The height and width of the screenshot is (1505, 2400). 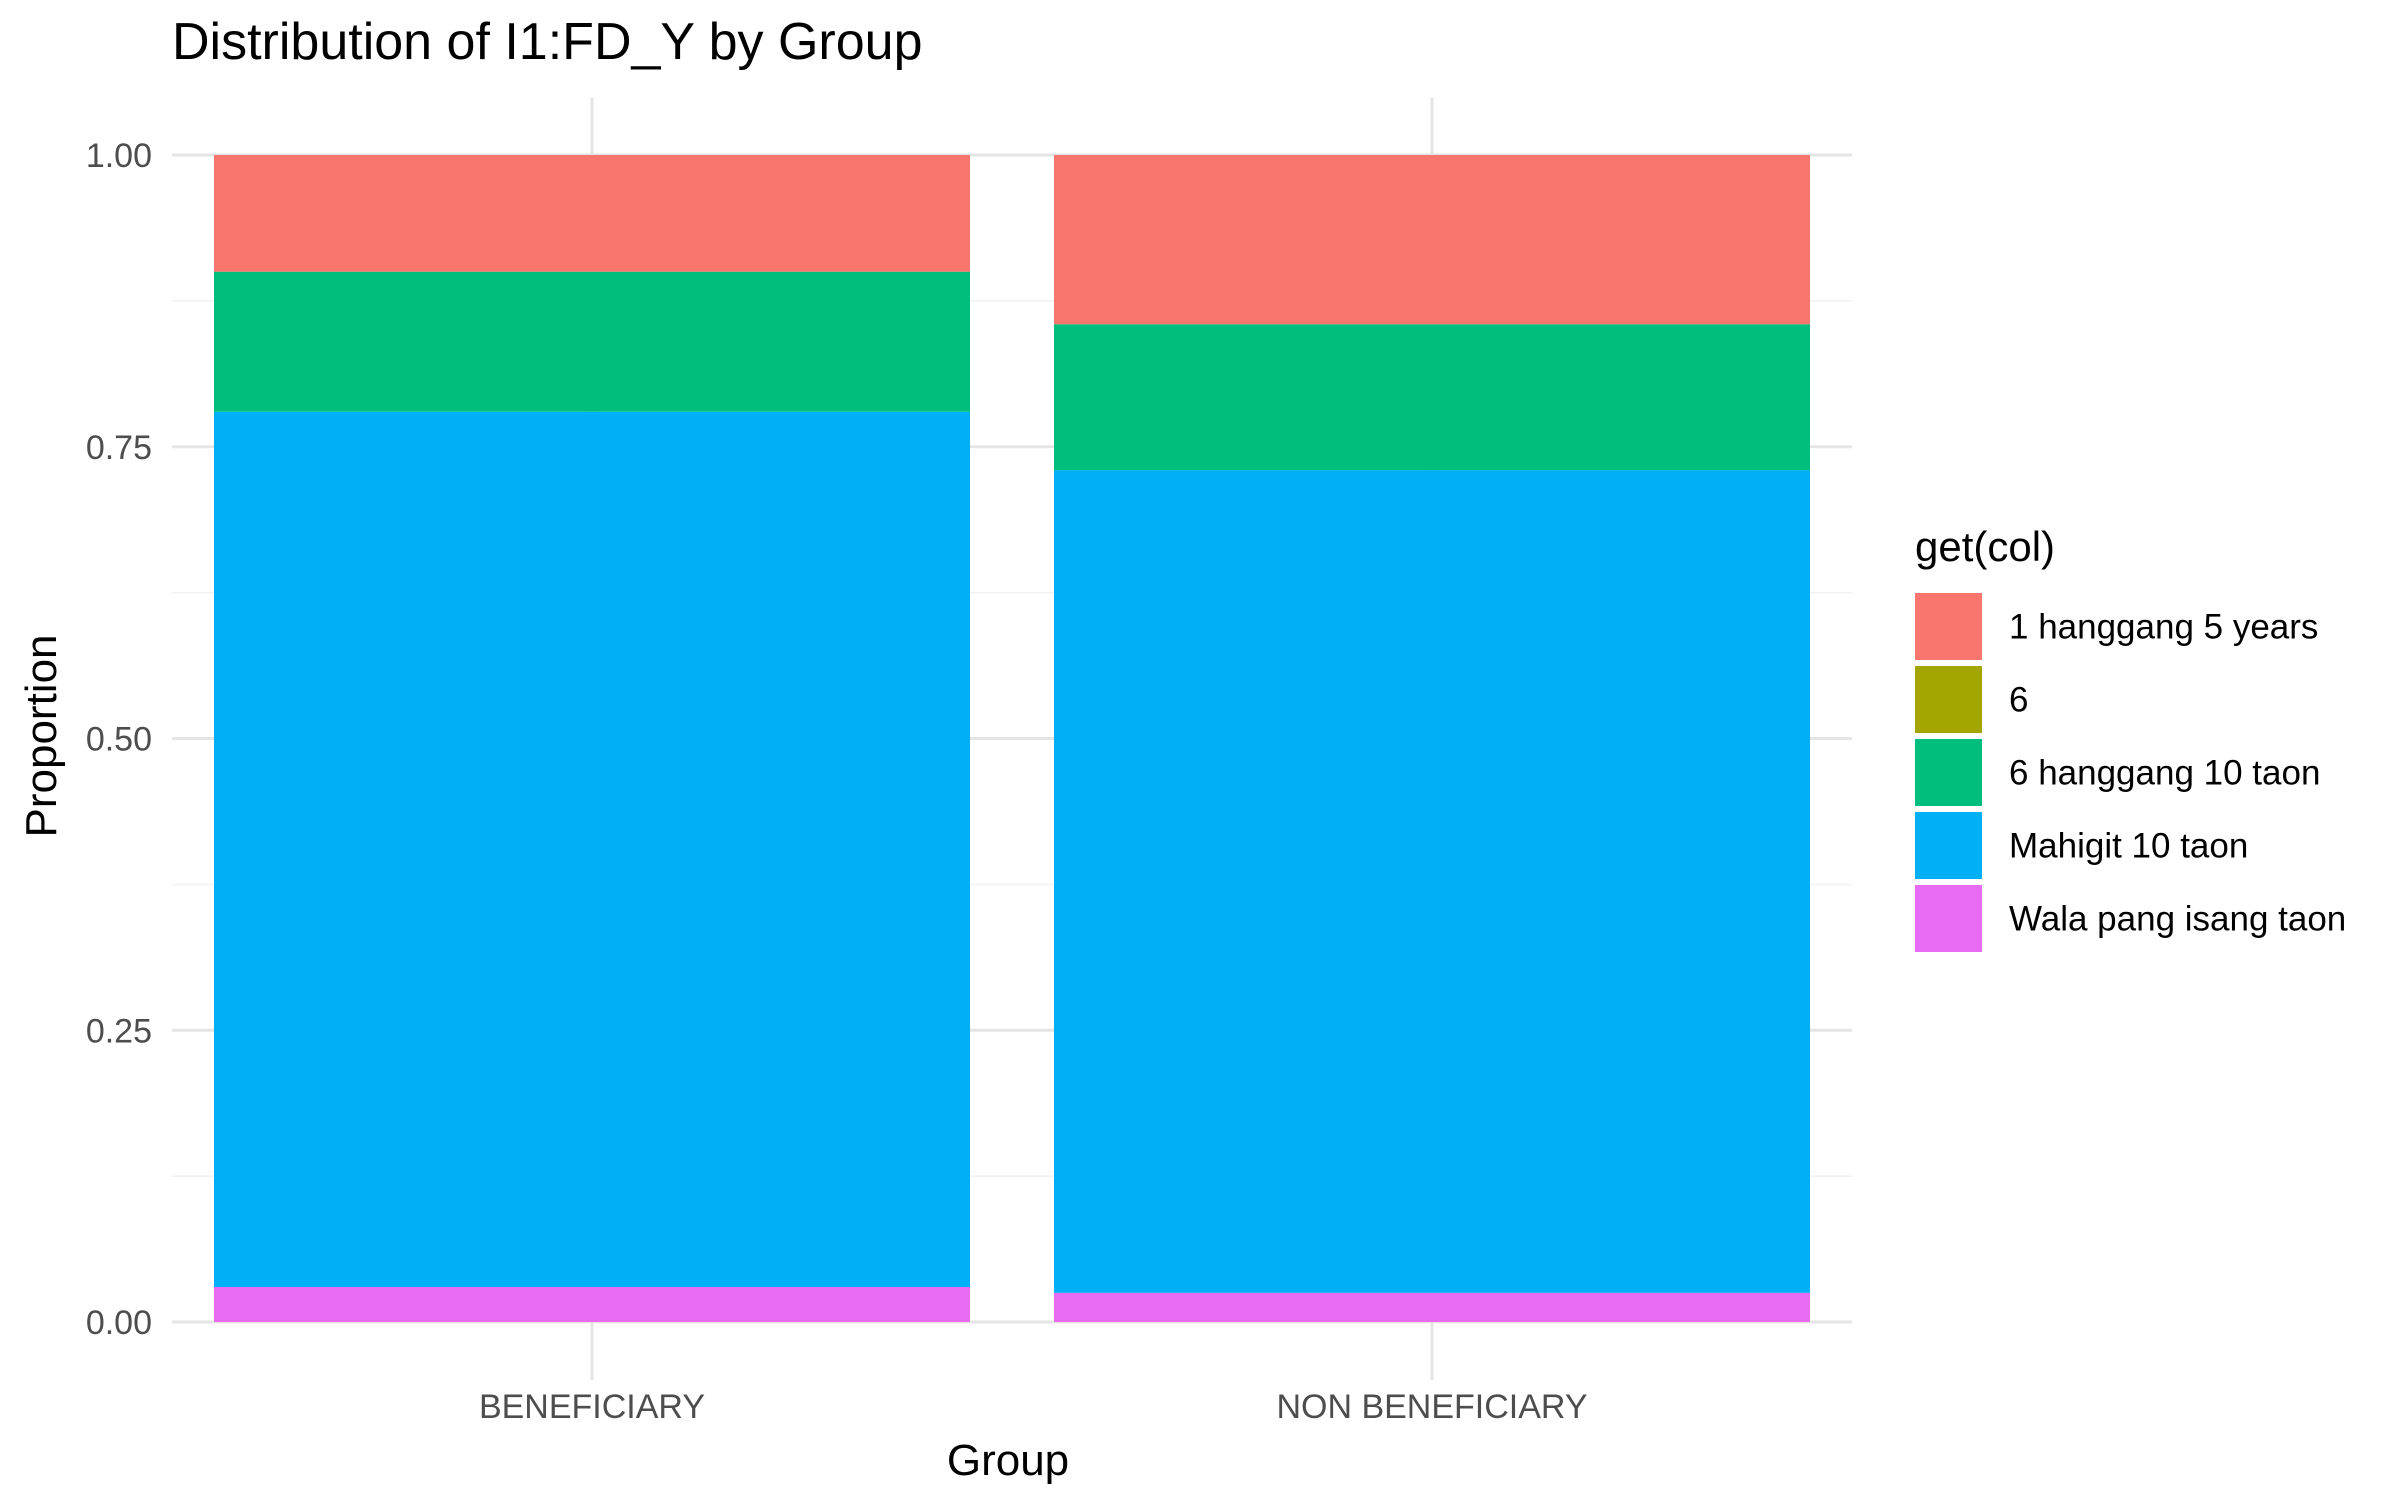 What do you see at coordinates (1985, 546) in the screenshot?
I see `legend-title: get(col)` at bounding box center [1985, 546].